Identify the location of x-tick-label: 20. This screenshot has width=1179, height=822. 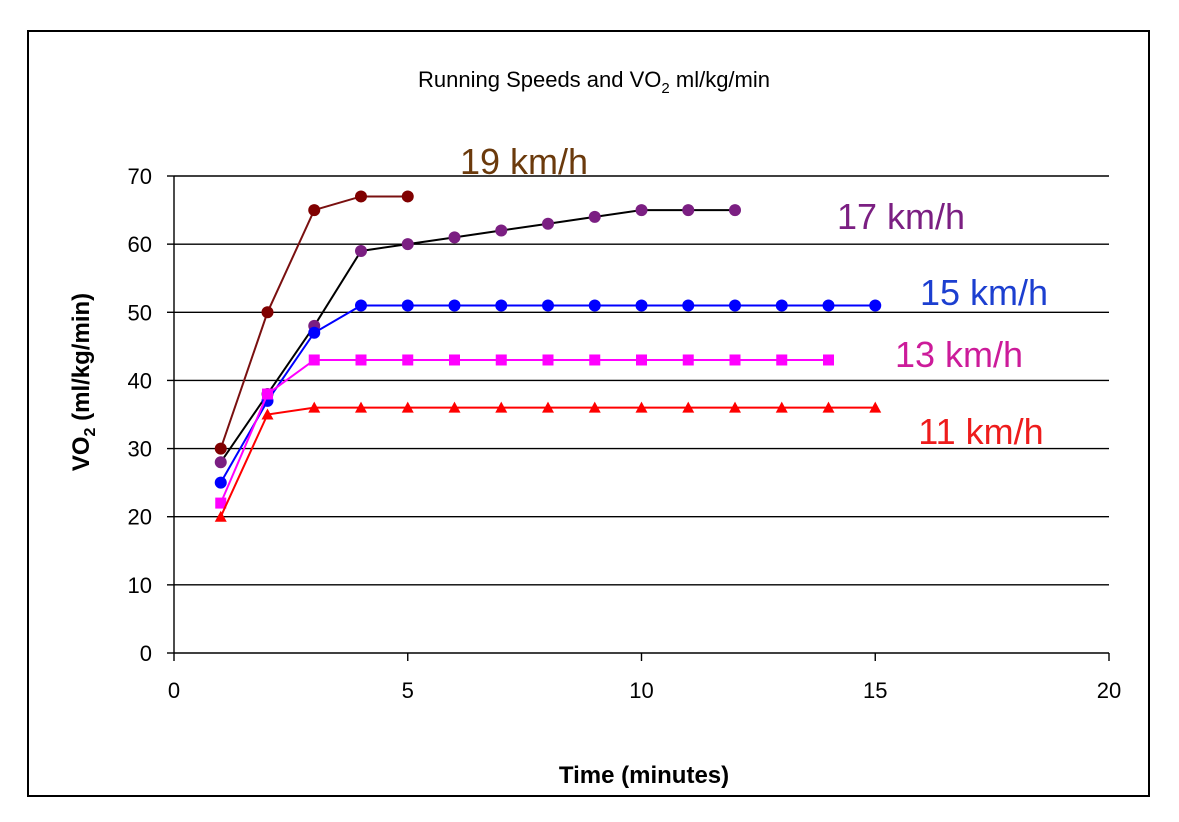
(1109, 690).